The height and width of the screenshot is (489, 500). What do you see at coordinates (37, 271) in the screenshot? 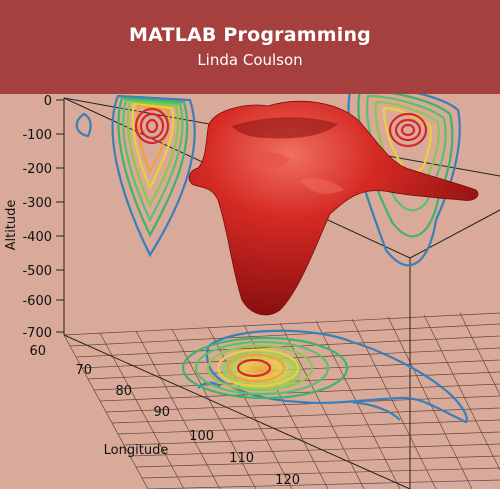
I see `altitude-tick: -500` at bounding box center [37, 271].